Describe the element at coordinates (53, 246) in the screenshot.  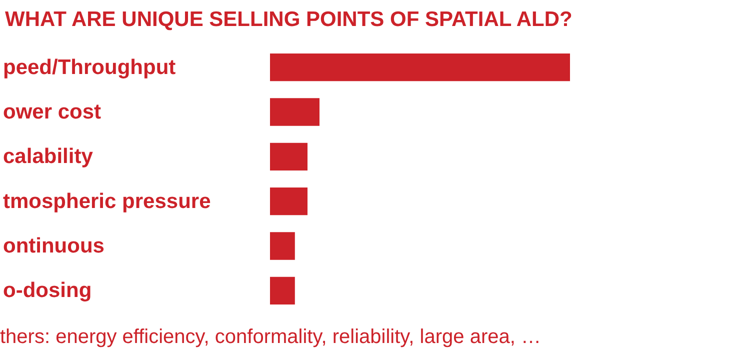
I see `y-tick-label: ontinuous` at that location.